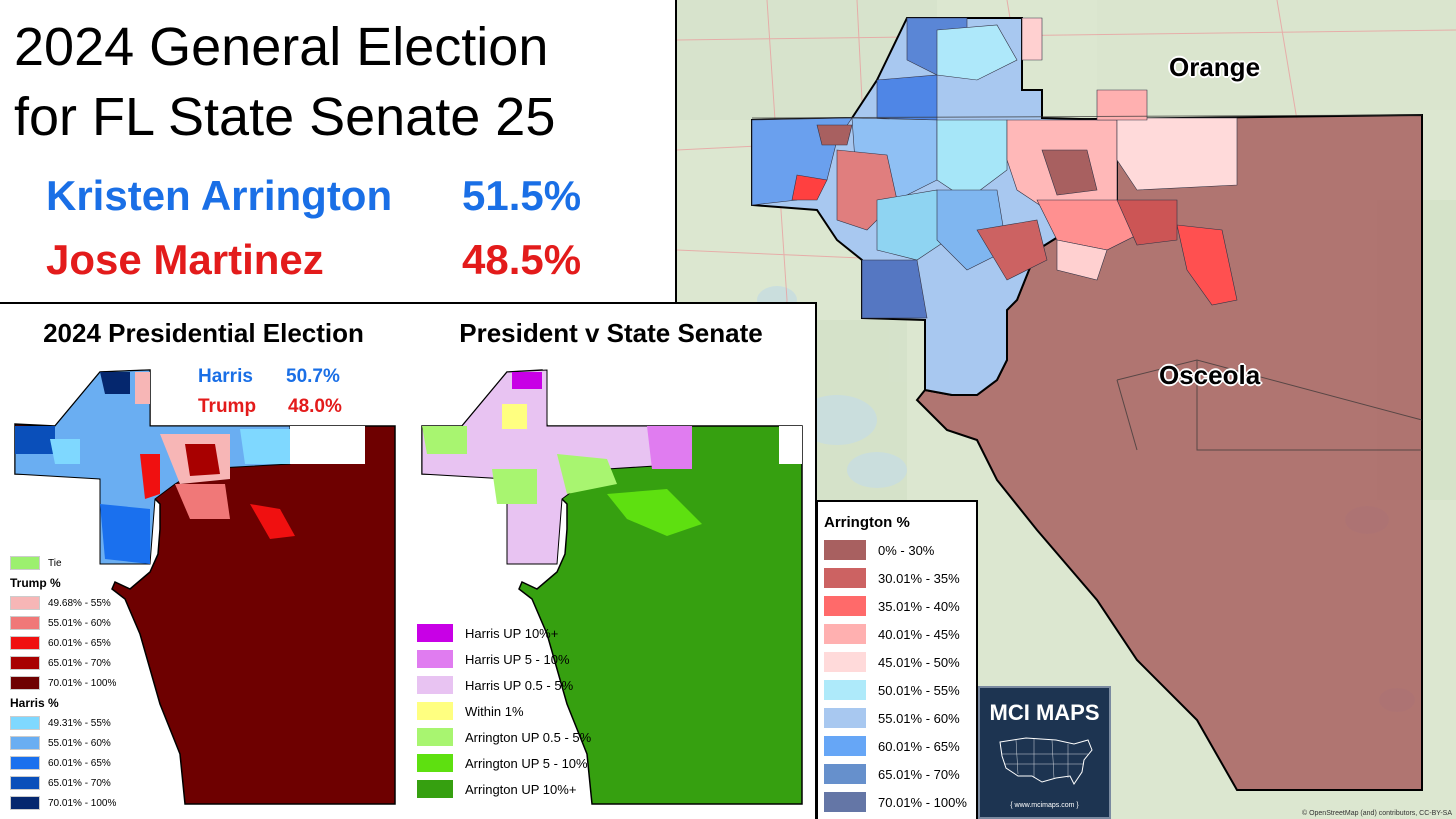 This screenshot has height=819, width=1456. Describe the element at coordinates (612, 587) in the screenshot. I see `comparison-map` at that location.